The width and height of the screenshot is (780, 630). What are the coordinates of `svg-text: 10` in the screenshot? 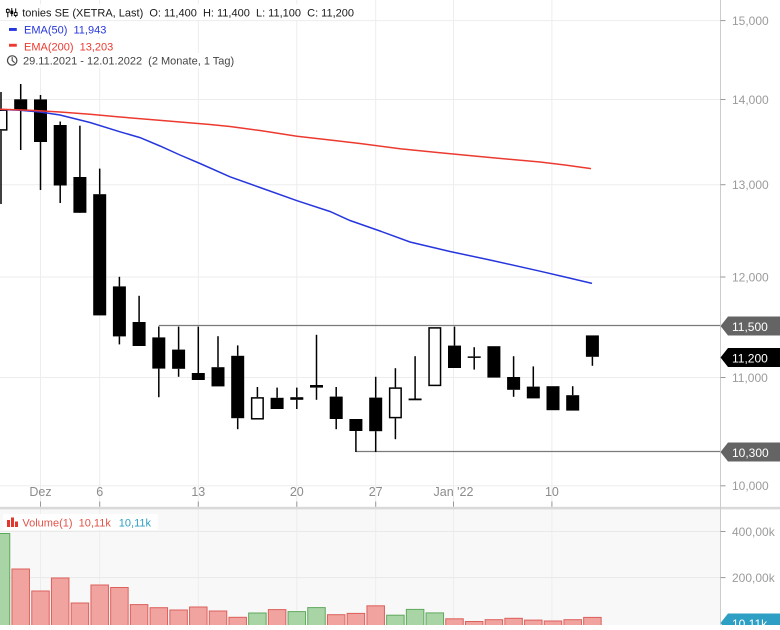 It's located at (552, 492).